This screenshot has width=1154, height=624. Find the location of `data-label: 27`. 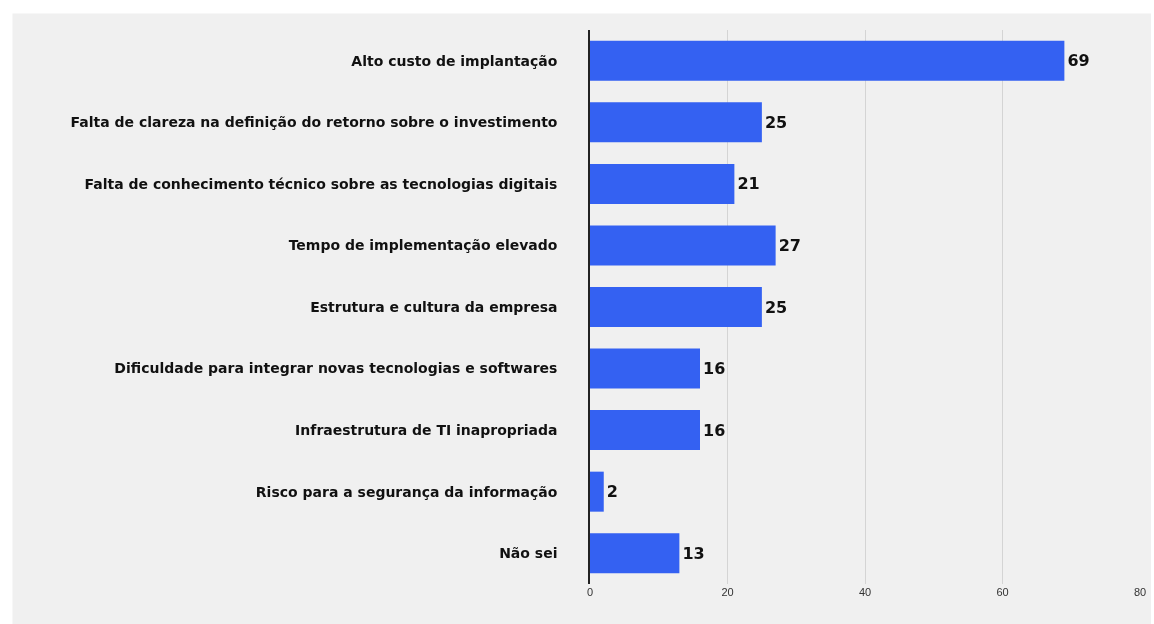

data-label: 27 is located at coordinates (789, 245).